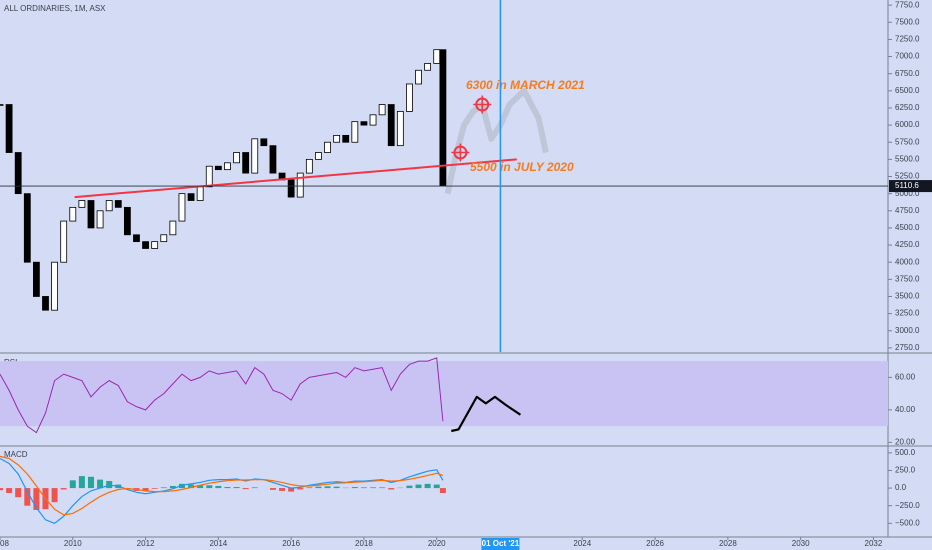 This screenshot has height=550, width=932. Describe the element at coordinates (582, 543) in the screenshot. I see `x-tick-label: 2024` at that location.